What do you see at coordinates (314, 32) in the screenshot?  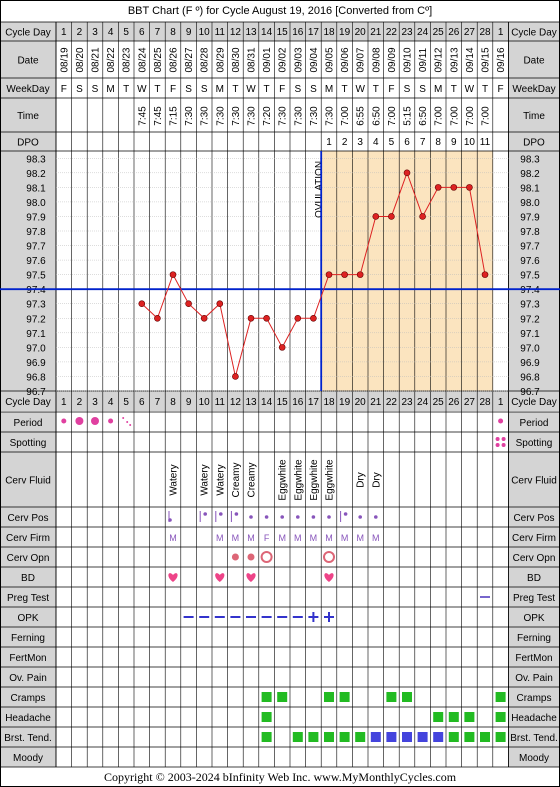 I see `cycle-day-cell: 17` at bounding box center [314, 32].